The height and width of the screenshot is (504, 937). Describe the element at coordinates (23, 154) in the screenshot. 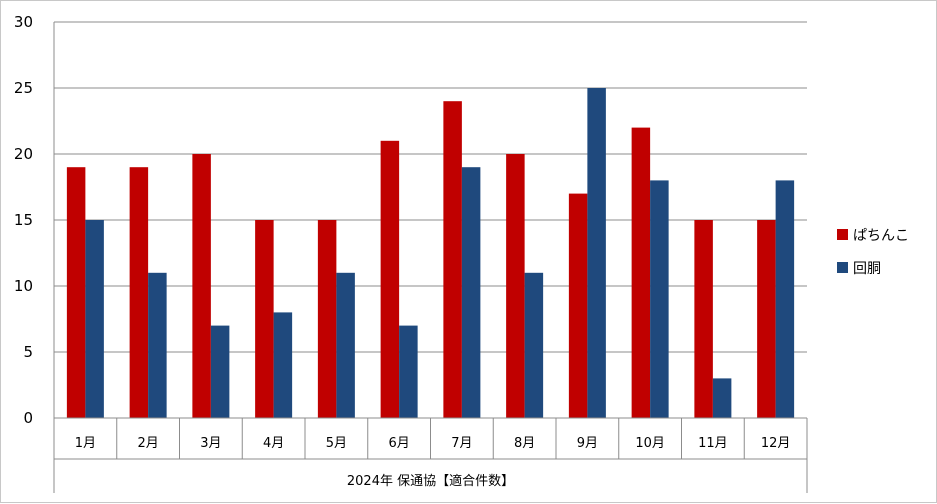

I see `y-tick-label: 20` at that location.